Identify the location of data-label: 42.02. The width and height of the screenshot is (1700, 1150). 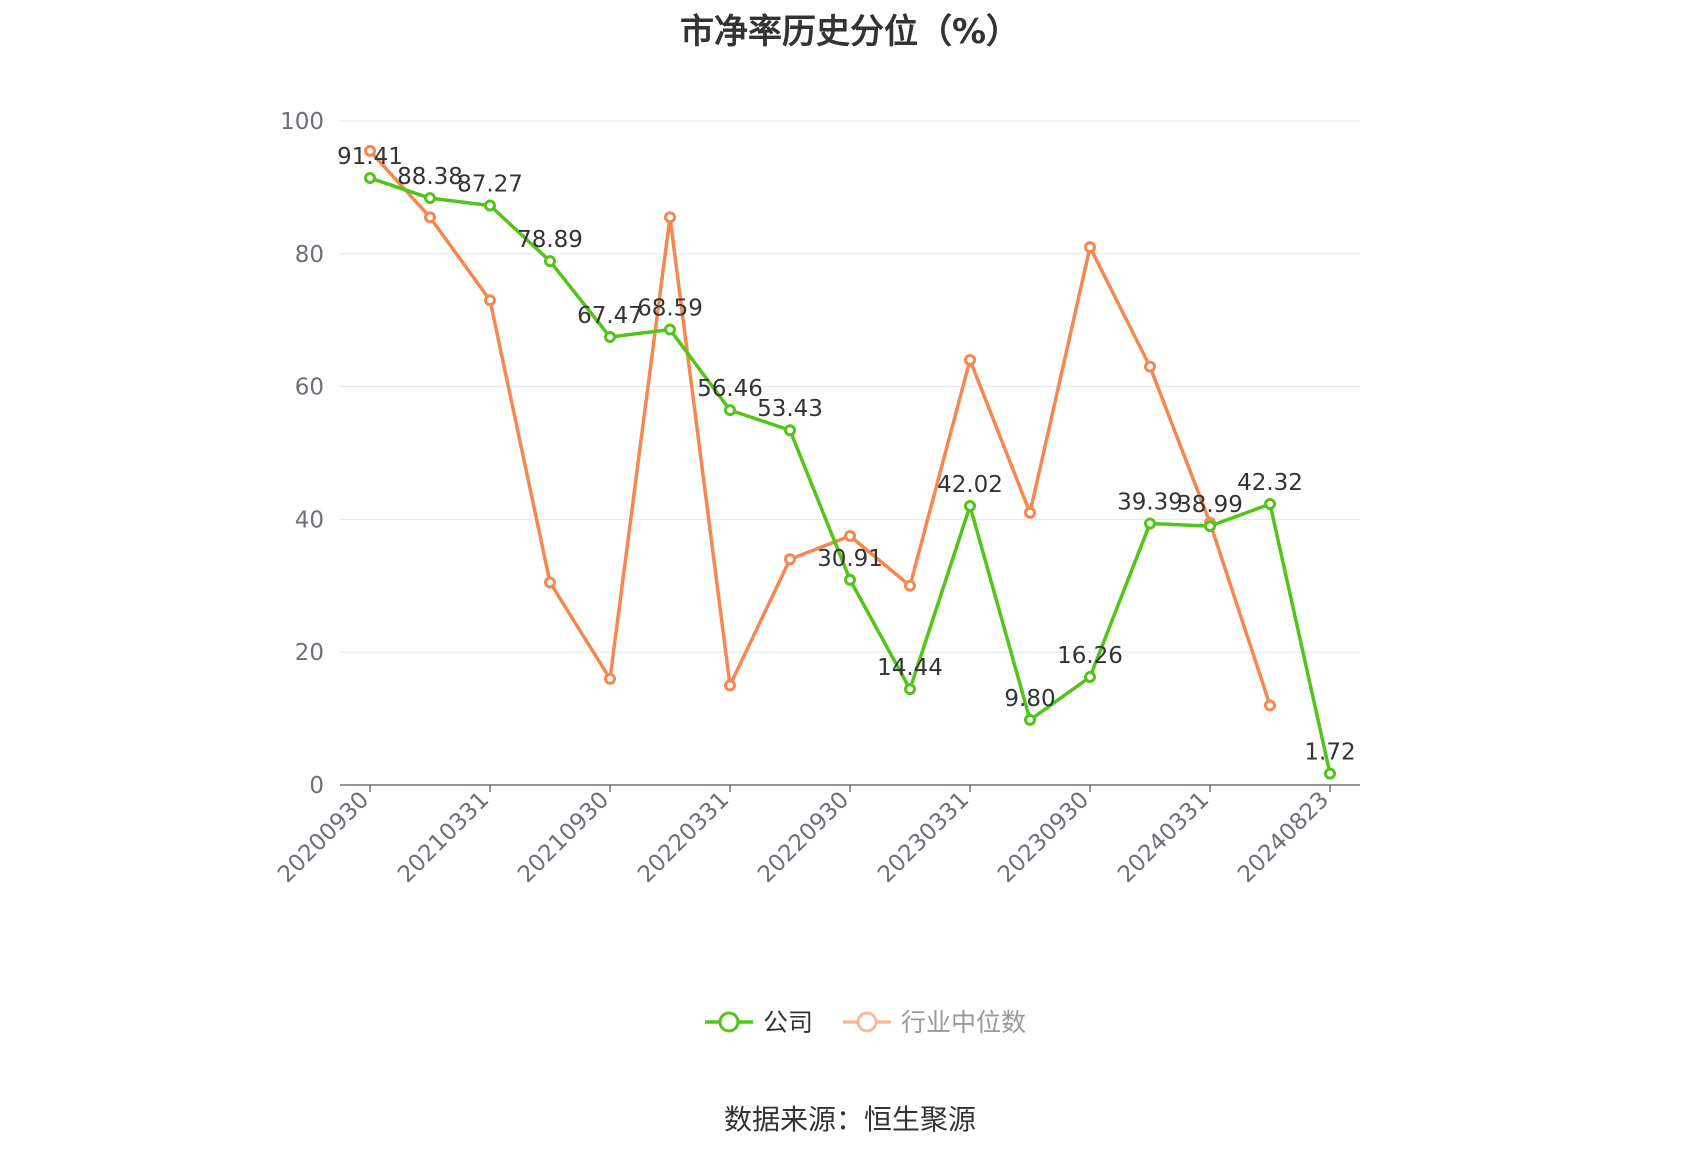
(970, 485).